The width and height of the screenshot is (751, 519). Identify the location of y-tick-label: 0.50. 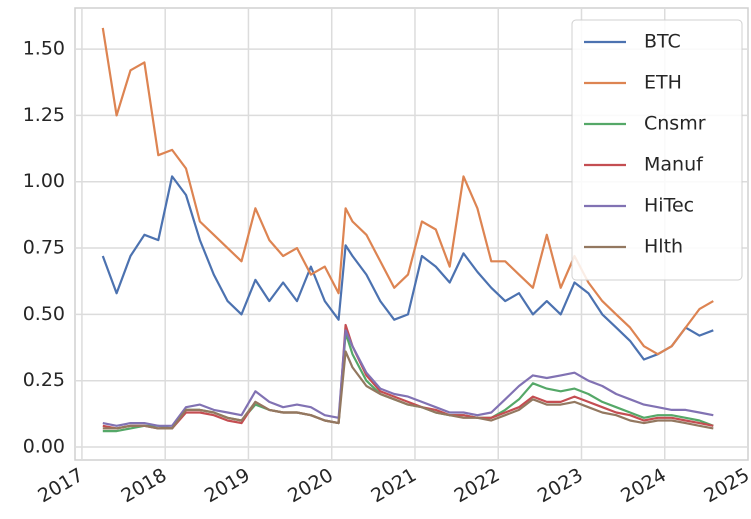
(44, 314).